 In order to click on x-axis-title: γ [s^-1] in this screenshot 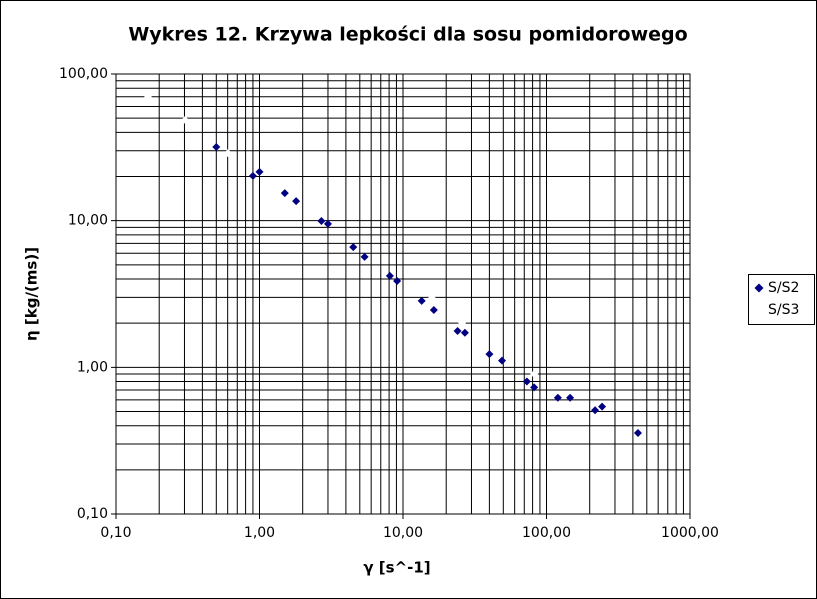, I will do `click(396, 568)`.